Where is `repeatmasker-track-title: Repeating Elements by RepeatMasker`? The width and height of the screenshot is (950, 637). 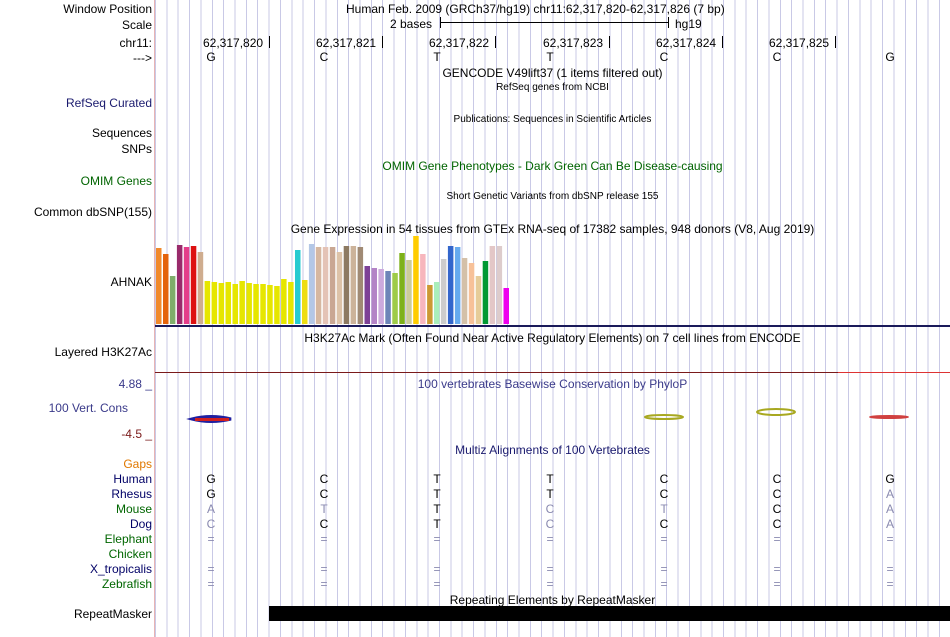 repeatmasker-track-title: Repeating Elements by RepeatMasker is located at coordinates (552, 600).